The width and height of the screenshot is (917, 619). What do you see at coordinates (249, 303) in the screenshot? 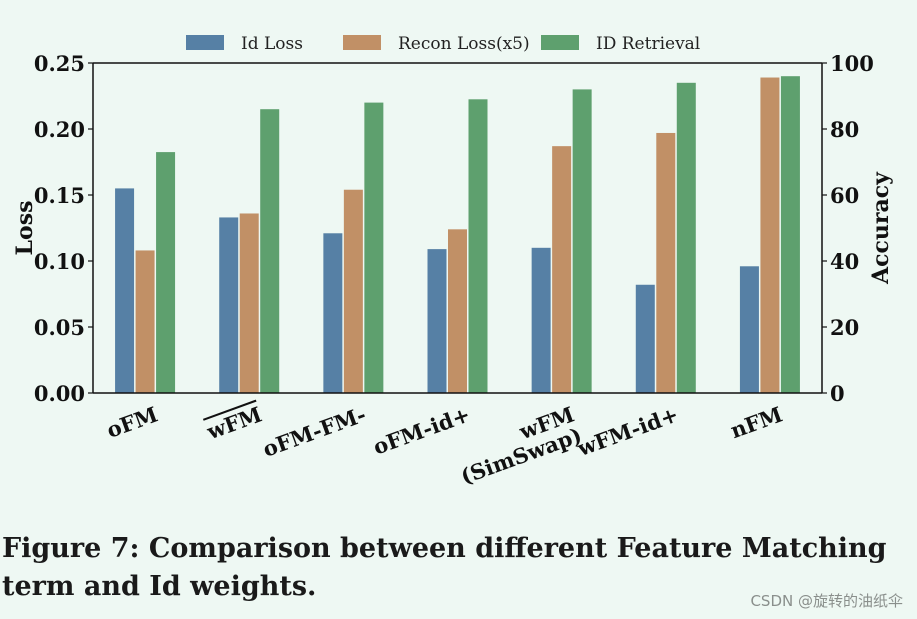
I see `bar-recon-loss-x5-wfm` at bounding box center [249, 303].